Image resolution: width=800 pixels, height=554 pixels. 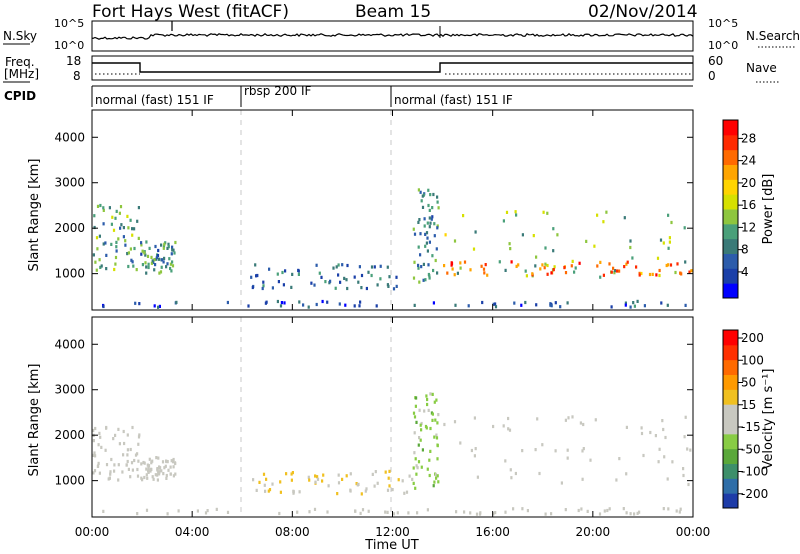 What do you see at coordinates (693, 532) in the screenshot?
I see `x-tick-label: 00:00` at bounding box center [693, 532].